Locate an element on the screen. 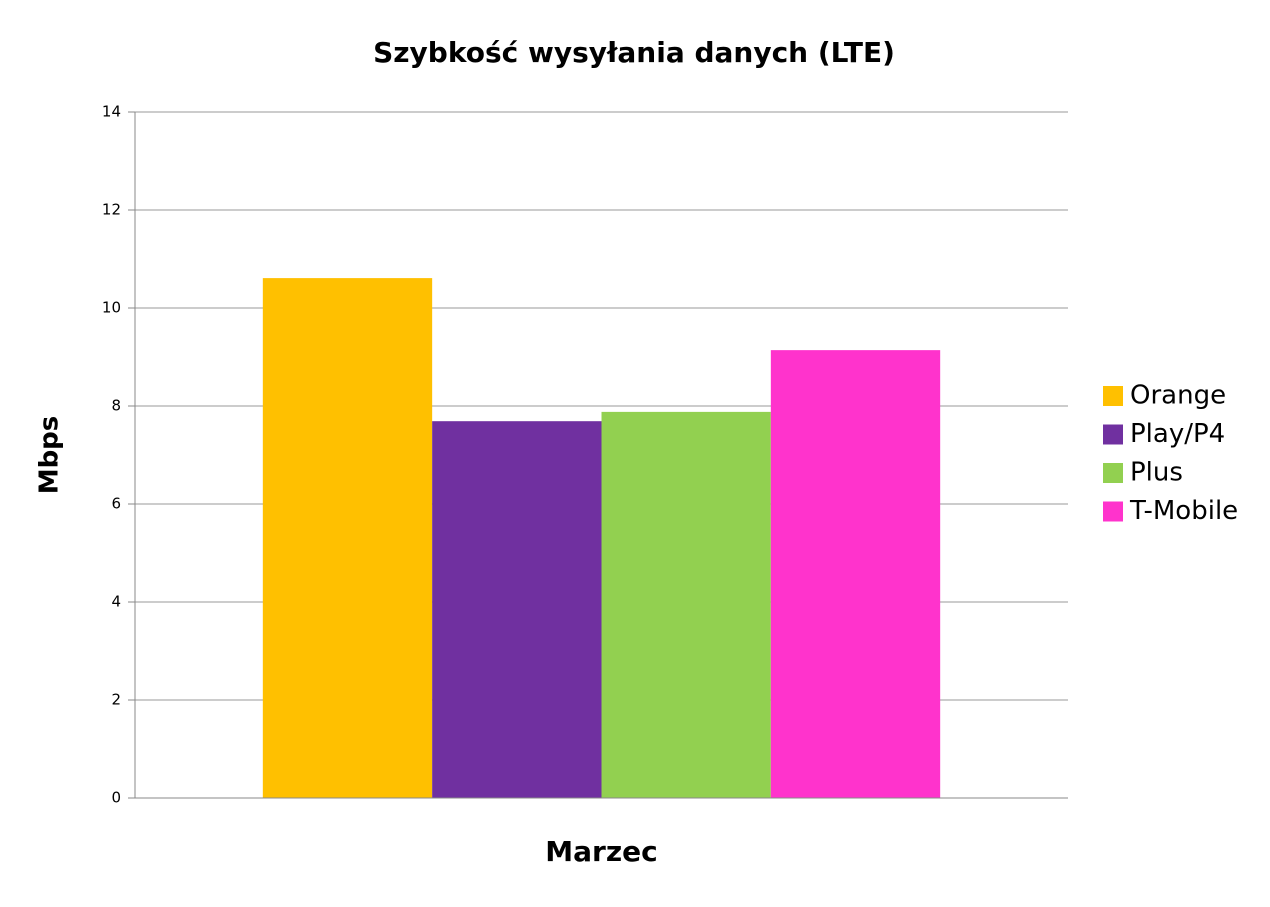 Image resolution: width=1270 pixels, height=907 pixels. y-tick-label: 2 is located at coordinates (116, 700).